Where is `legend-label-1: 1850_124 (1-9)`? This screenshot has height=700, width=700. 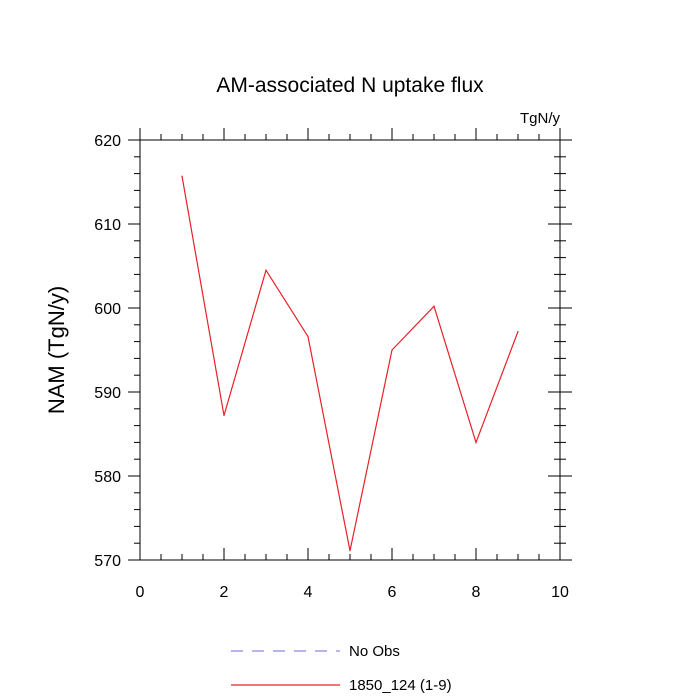 legend-label-1: 1850_124 (1-9) is located at coordinates (400, 685).